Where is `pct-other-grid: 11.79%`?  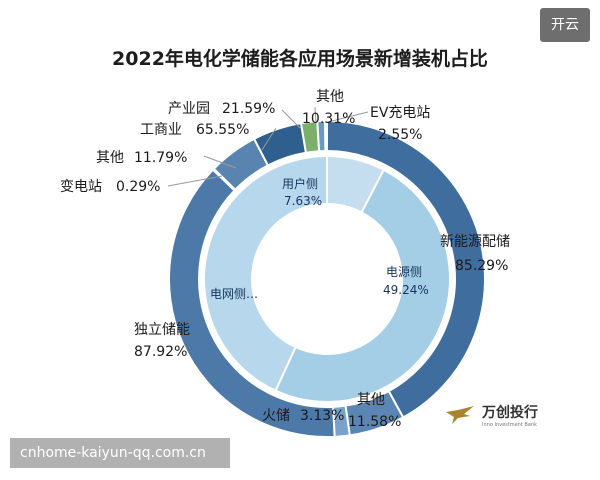 pct-other-grid: 11.79% is located at coordinates (160, 158).